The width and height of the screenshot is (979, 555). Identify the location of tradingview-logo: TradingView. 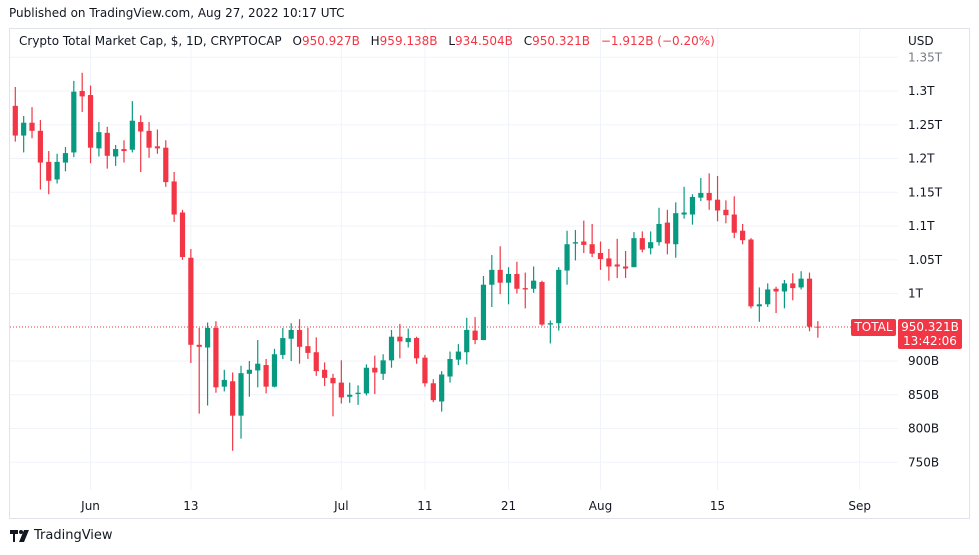
(61, 535).